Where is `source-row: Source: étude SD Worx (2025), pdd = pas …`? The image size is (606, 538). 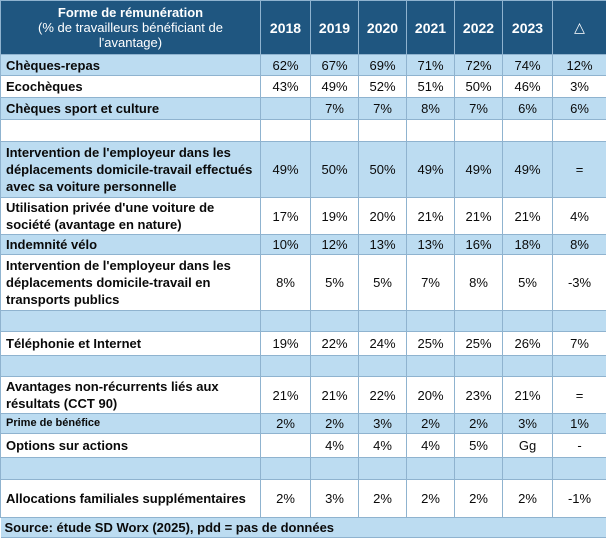
source-row: Source: étude SD Worx (2025), pdd = pas … is located at coordinates (303, 528).